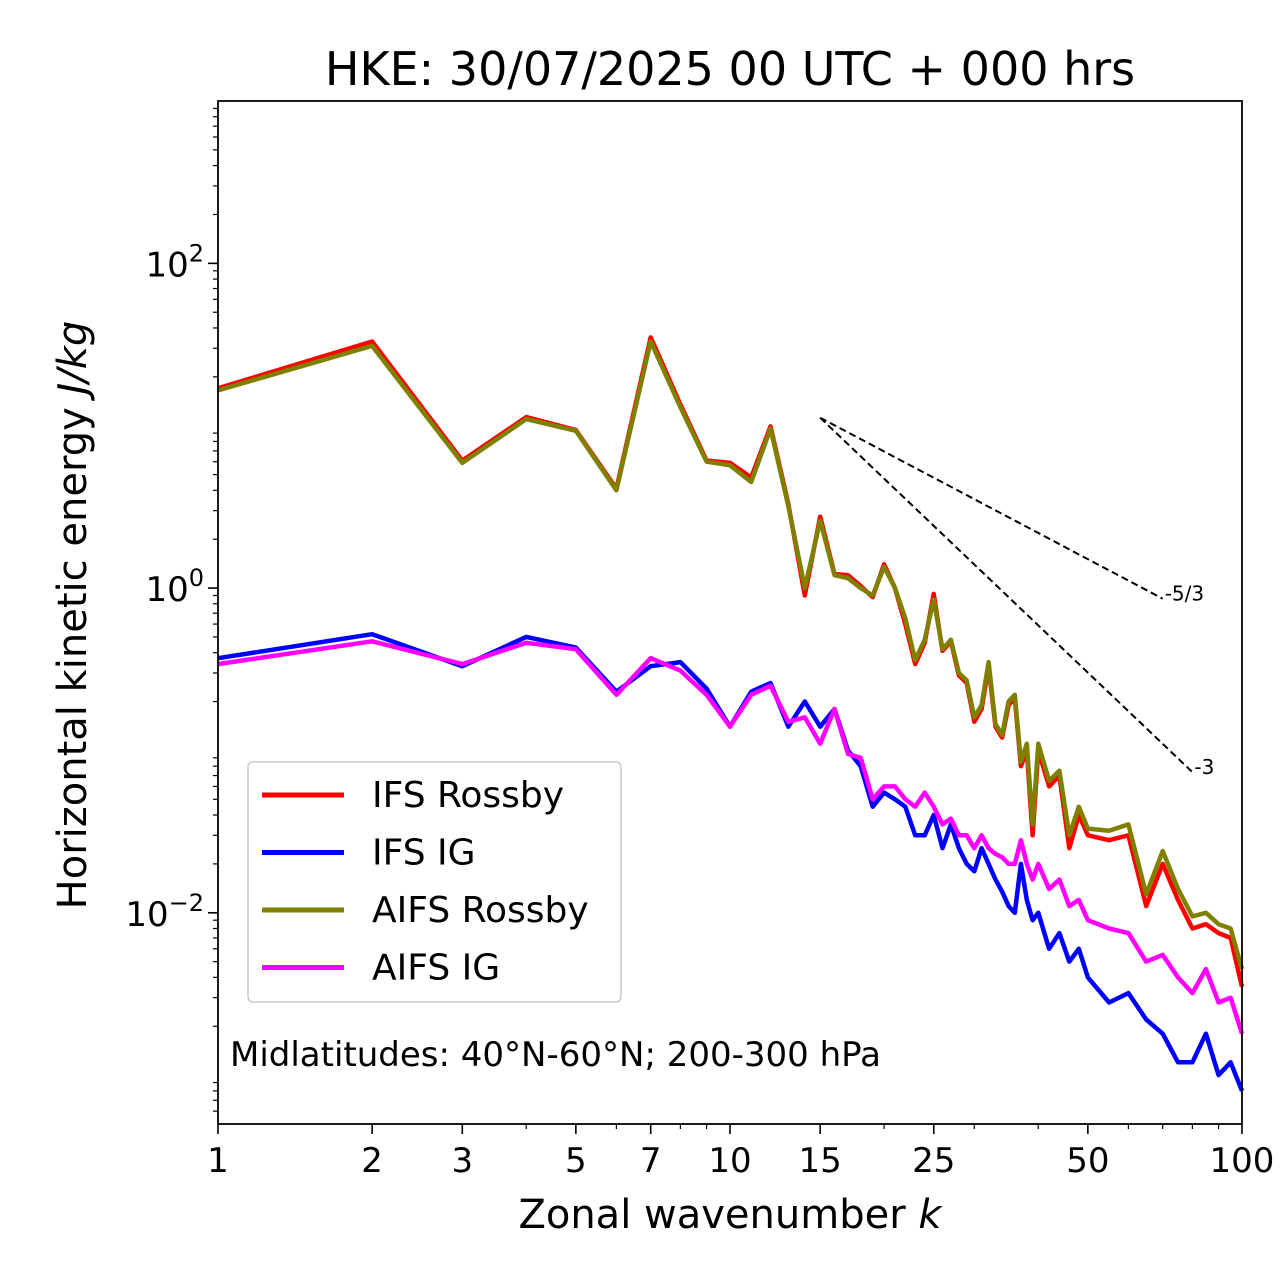 This screenshot has width=1280, height=1288. I want to click on chart-title: HKE: 30/07/2025 00 UTC + 000 hrs, so click(730, 69).